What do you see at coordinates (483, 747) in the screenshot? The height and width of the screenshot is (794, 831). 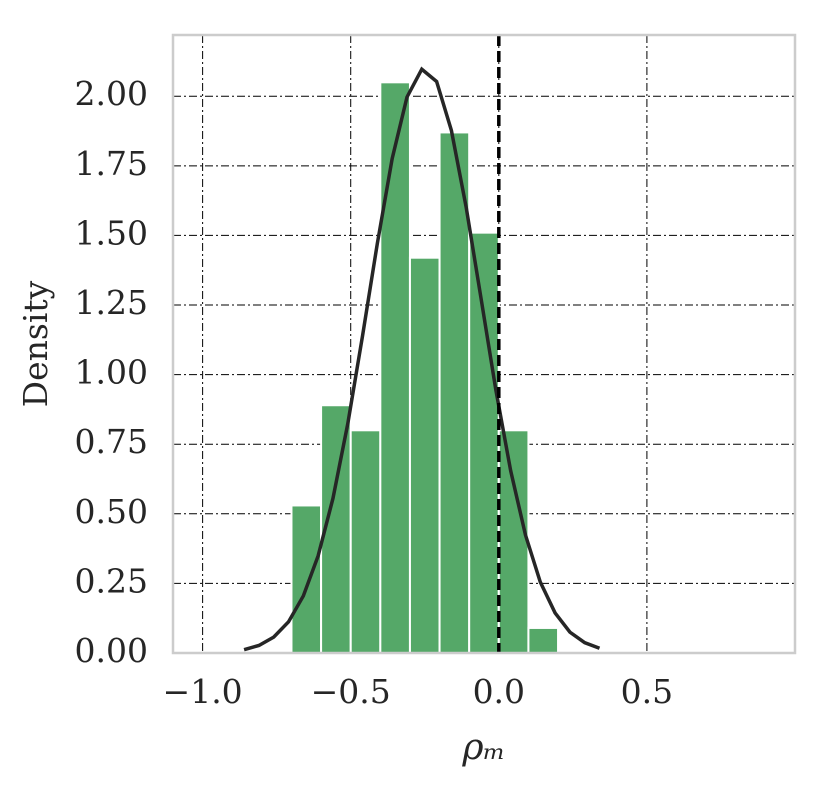 I see `x-axis-label: ρₘ` at bounding box center [483, 747].